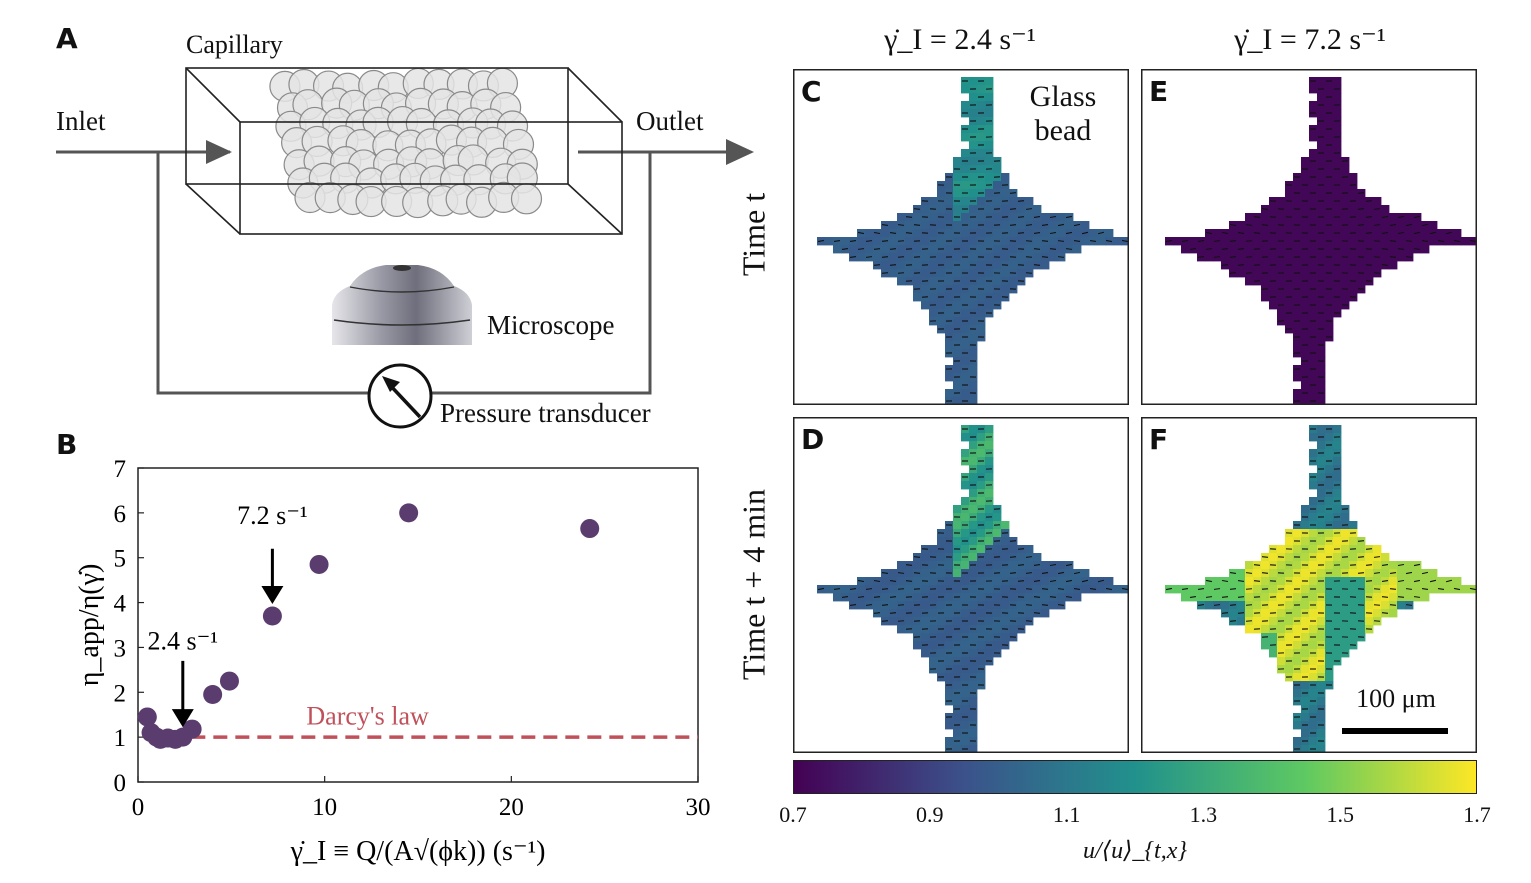  I want to click on panel-e, so click(1309, 237).